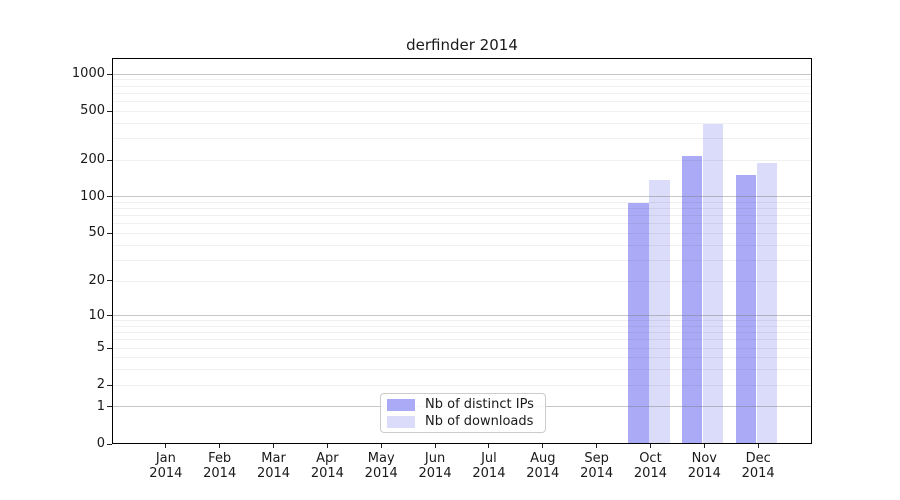 The width and height of the screenshot is (900, 500). Describe the element at coordinates (489, 466) in the screenshot. I see `x-tick-label-jul: Jul 2014` at that location.